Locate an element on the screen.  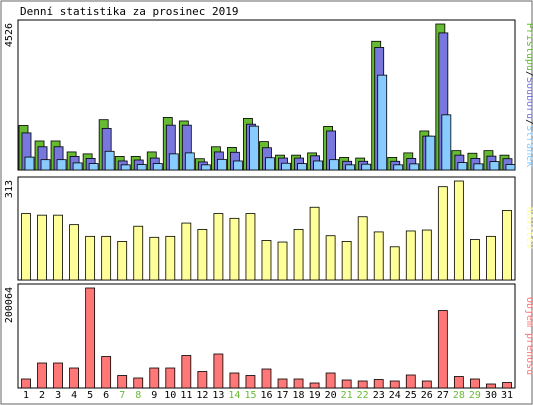
legend-entry: Přístupů is located at coordinates (528, 47).